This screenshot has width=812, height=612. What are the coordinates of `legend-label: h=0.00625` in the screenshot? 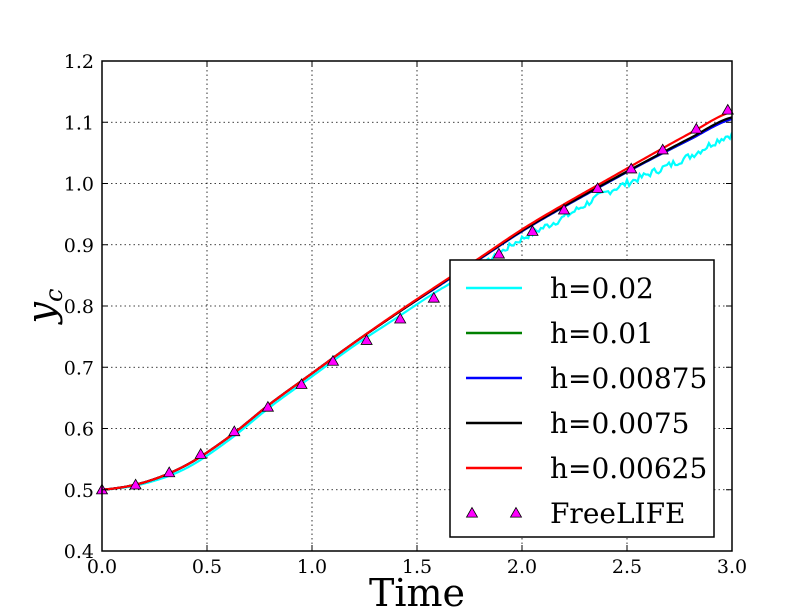 It's located at (628, 468).